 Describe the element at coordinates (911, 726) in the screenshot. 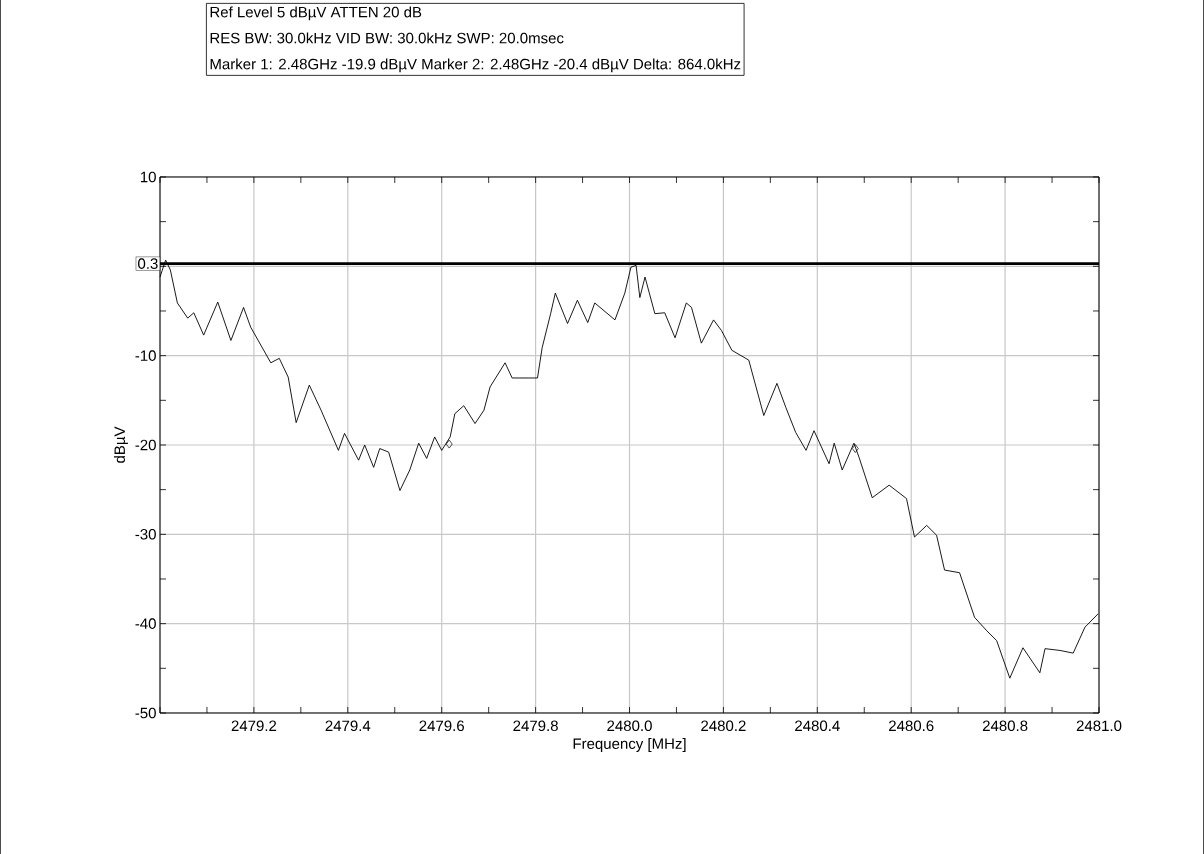

I see `x-tick-label: 2480.6` at that location.